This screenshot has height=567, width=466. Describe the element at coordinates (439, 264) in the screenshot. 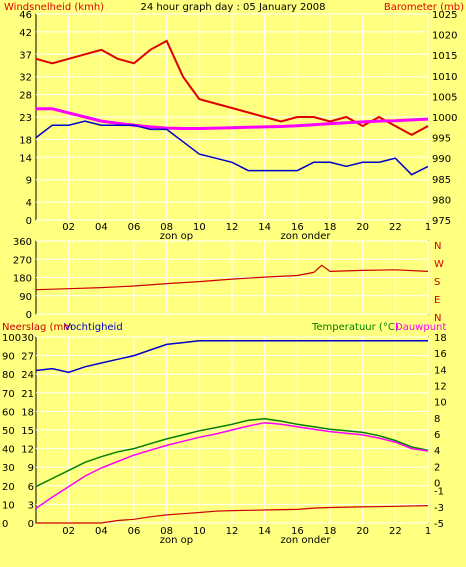

I see `compass-label: W` at that location.